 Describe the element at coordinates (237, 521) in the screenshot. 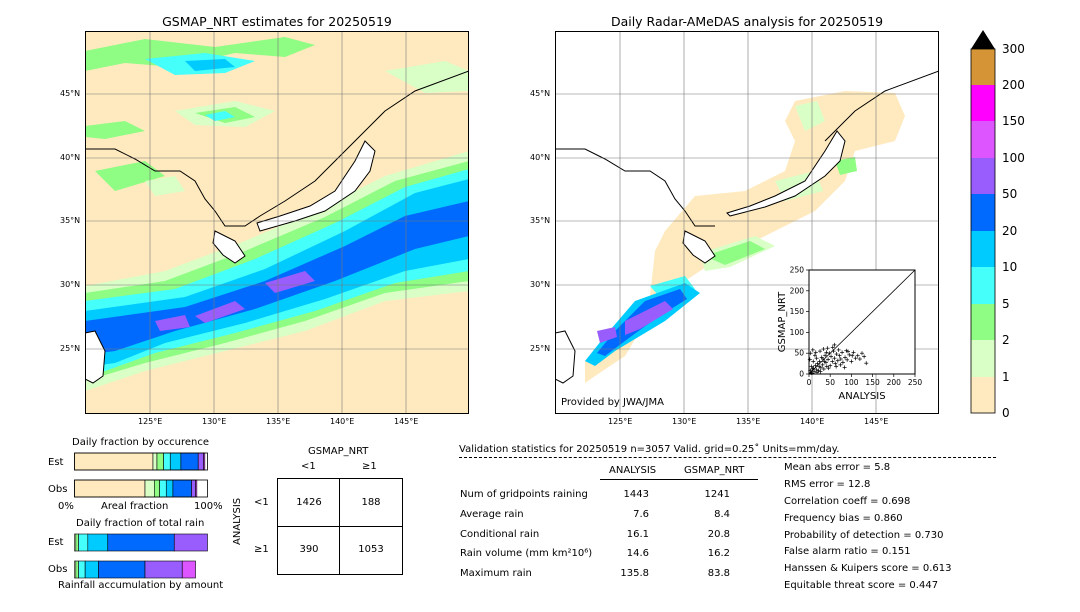

I see `contingency-row-header: ANALYSIS` at that location.